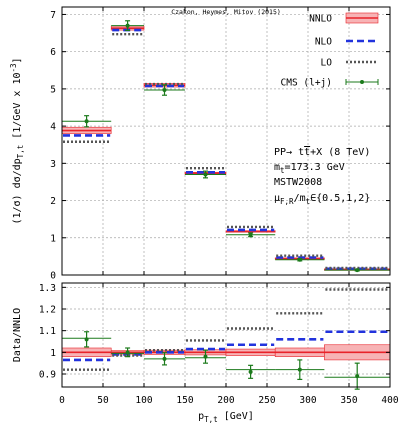  What do you see at coordinates (17, 109) in the screenshot?
I see `axis-label-segment: [1/GeV x 10` at bounding box center [17, 109].